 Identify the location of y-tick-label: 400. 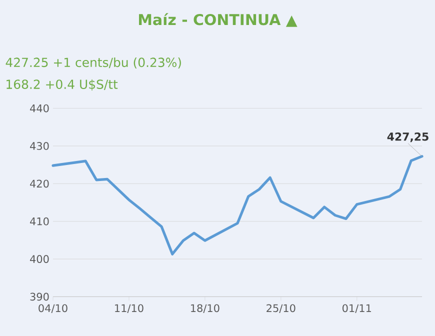
(39, 259).